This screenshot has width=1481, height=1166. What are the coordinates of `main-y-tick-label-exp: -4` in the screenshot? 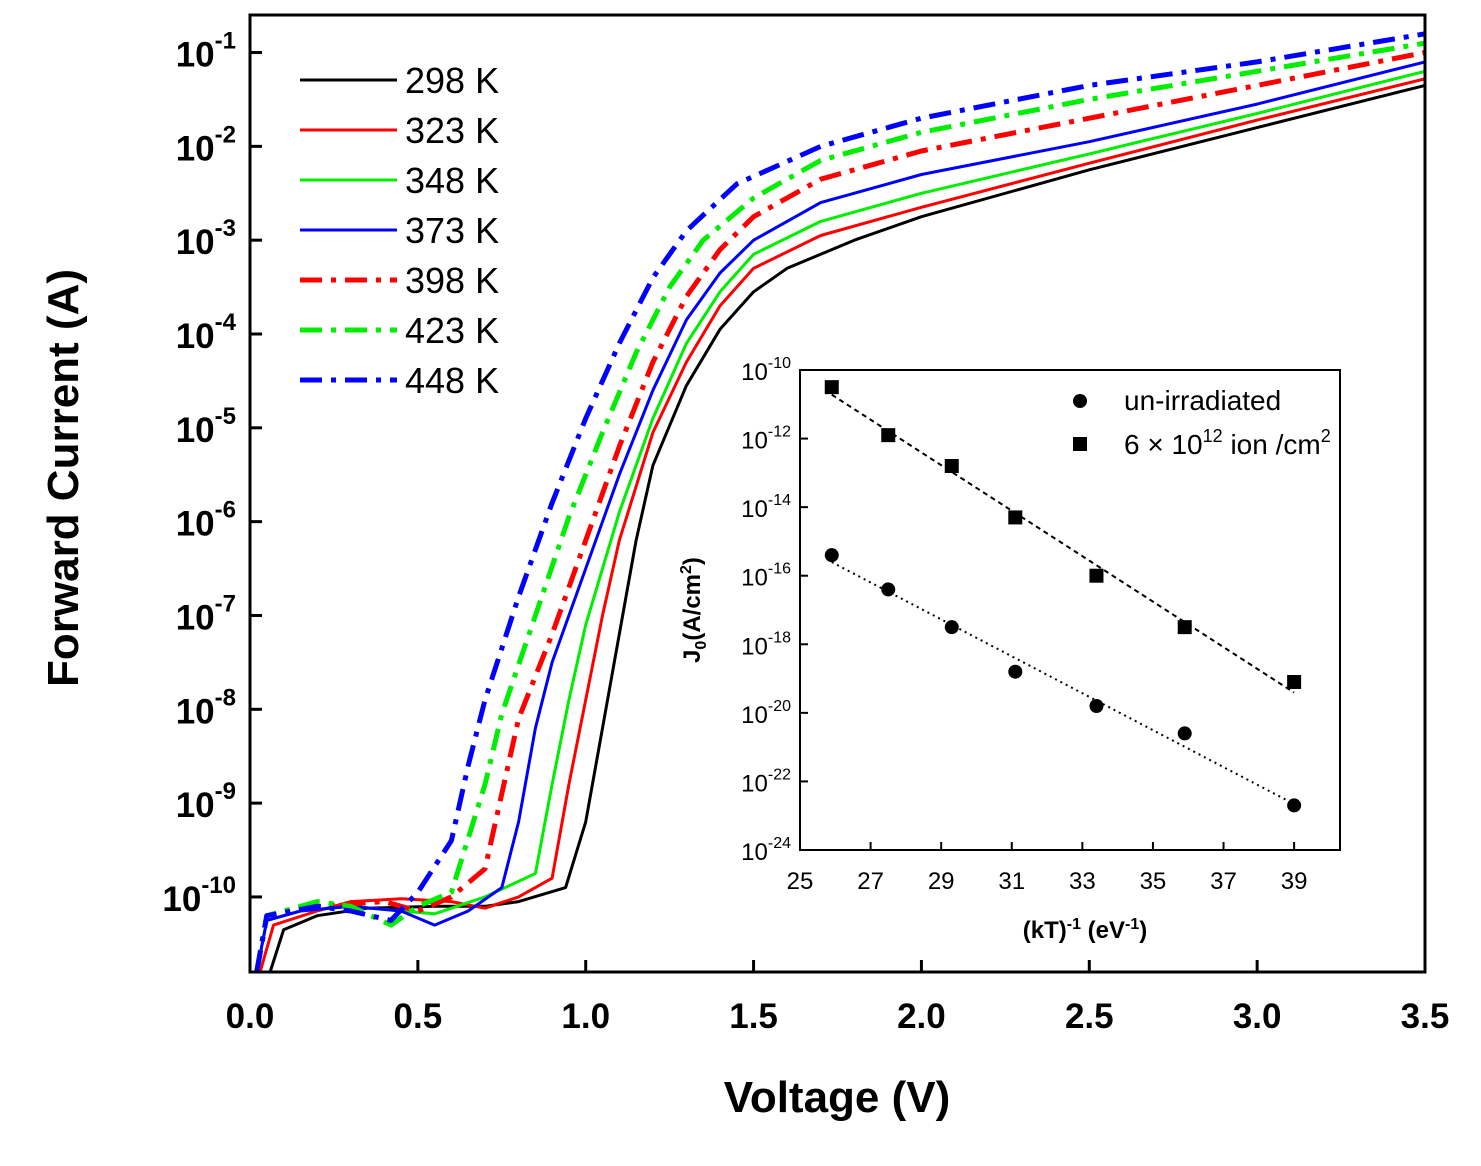 It's located at (226, 322).